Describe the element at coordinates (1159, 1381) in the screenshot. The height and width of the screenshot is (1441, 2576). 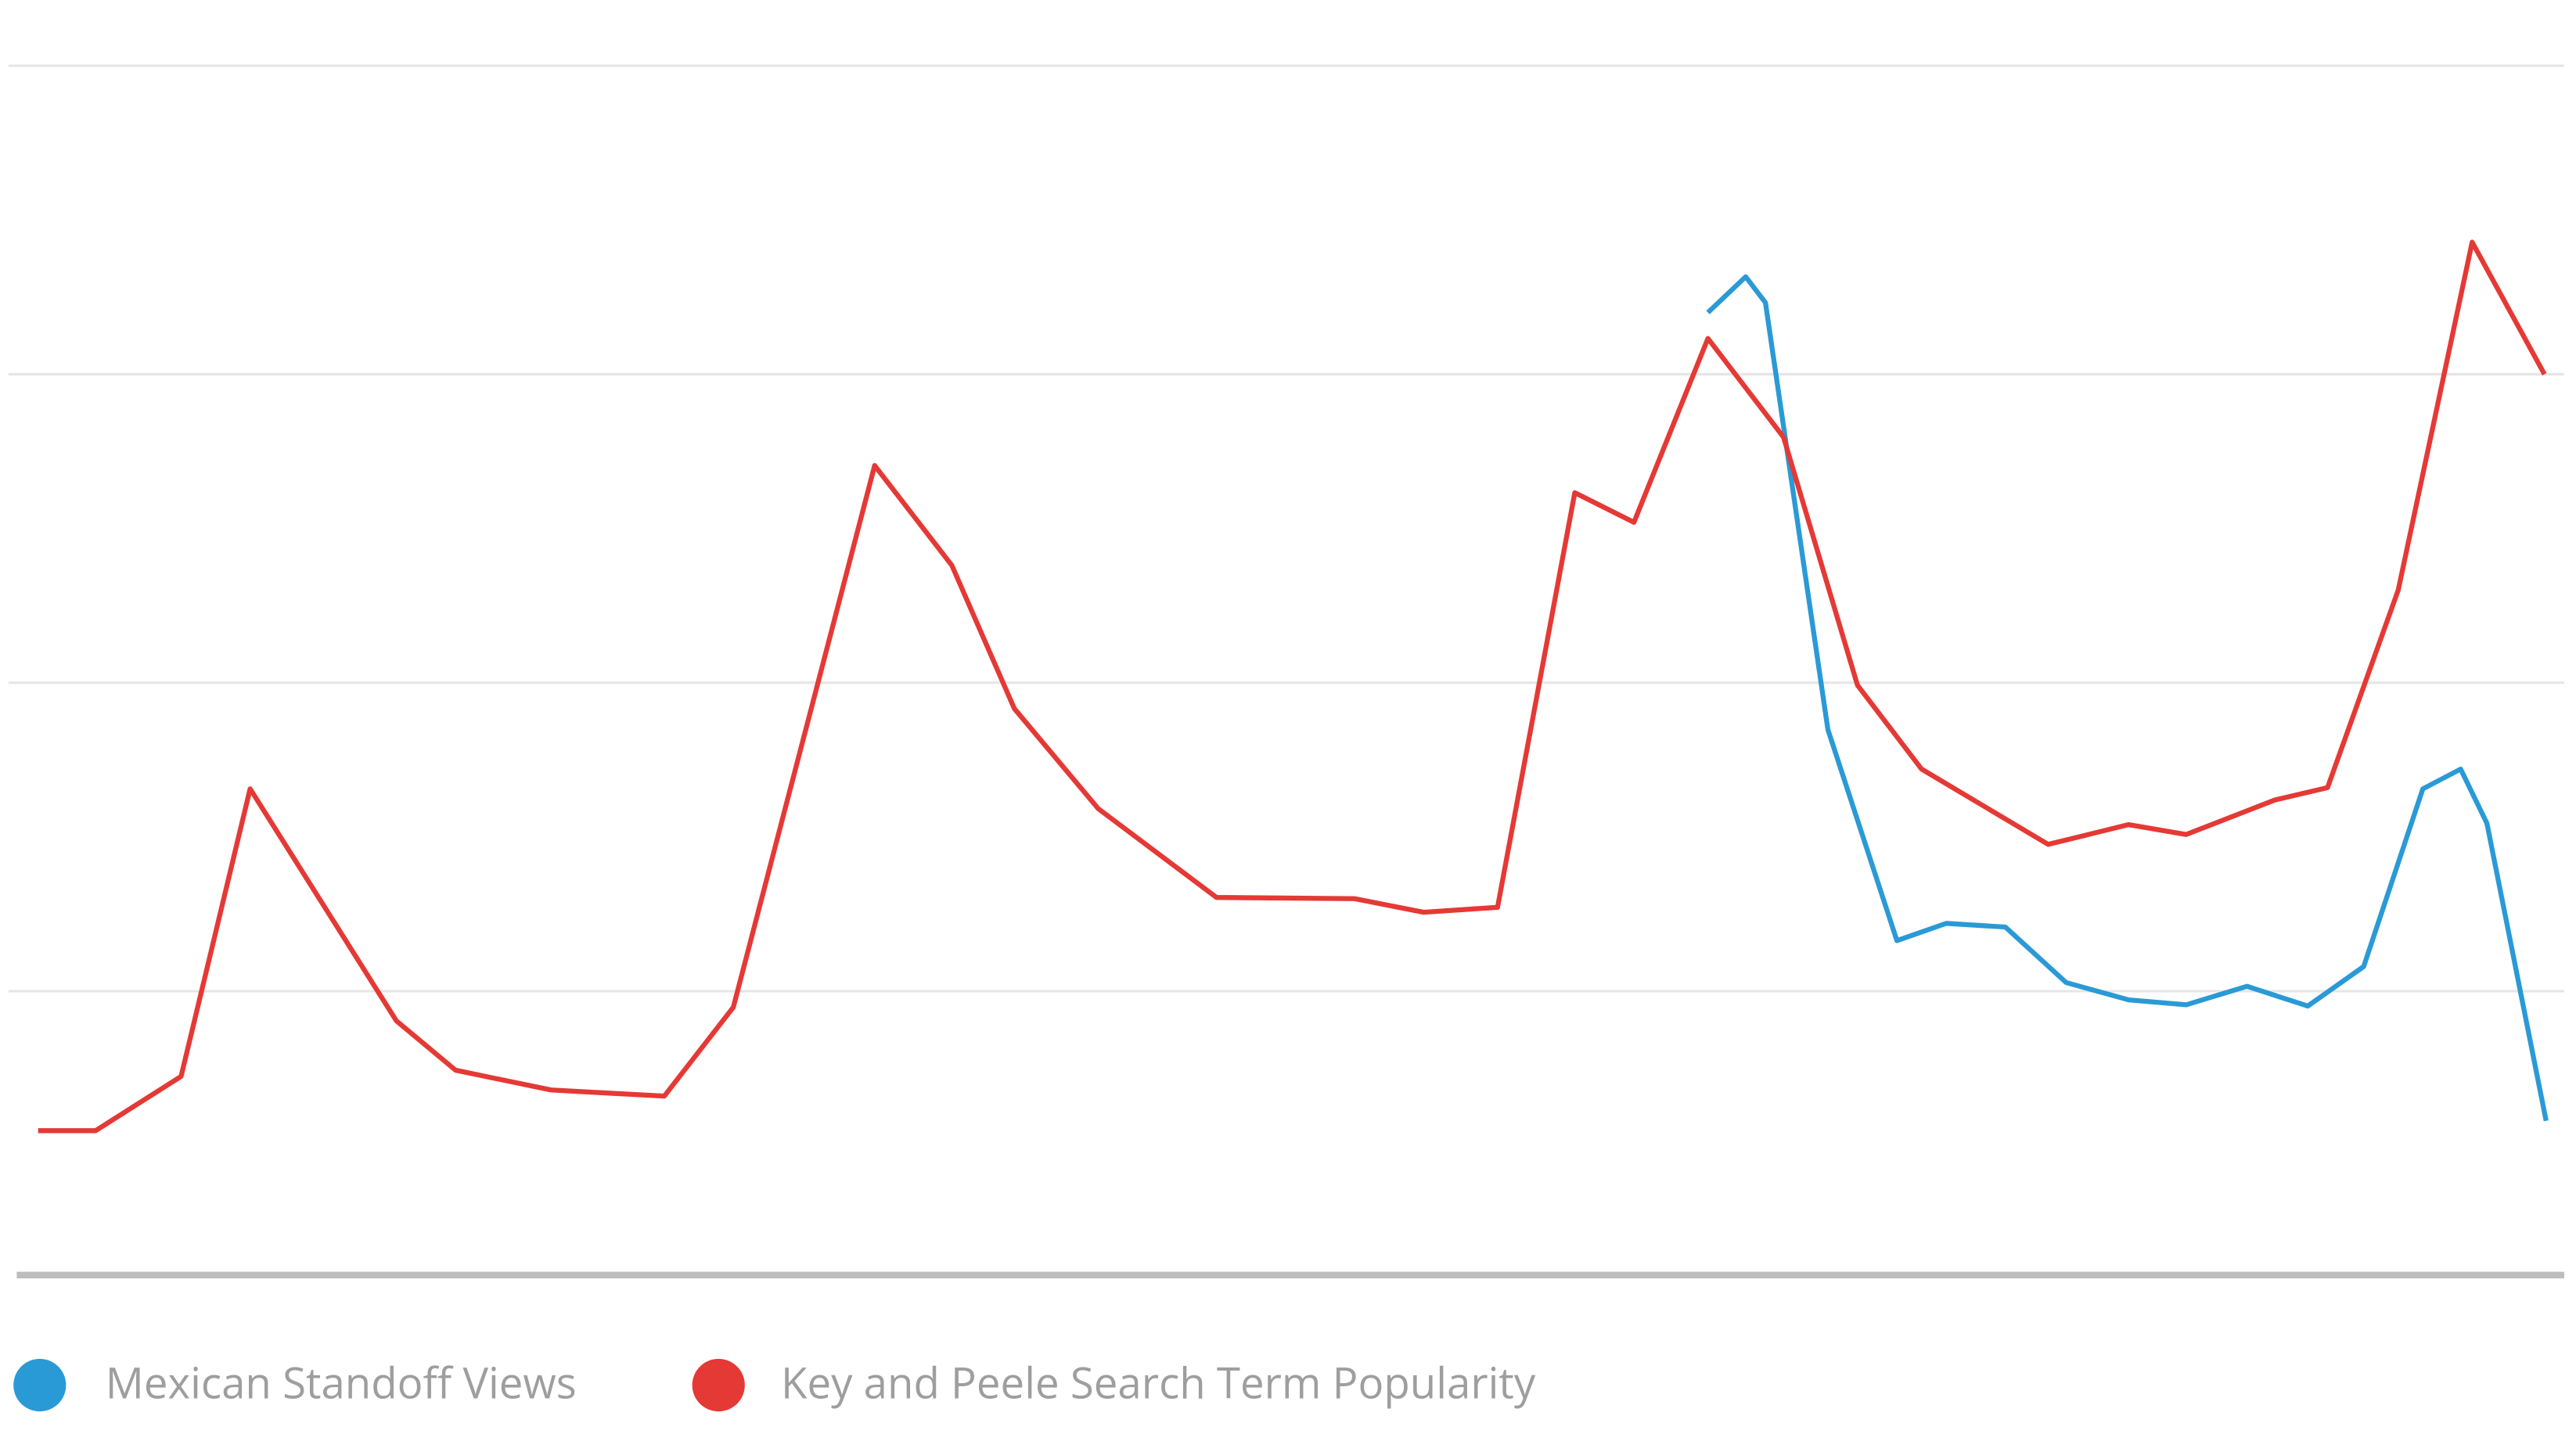
I see `legend-label: Key and Peele Search Term Popularity` at that location.